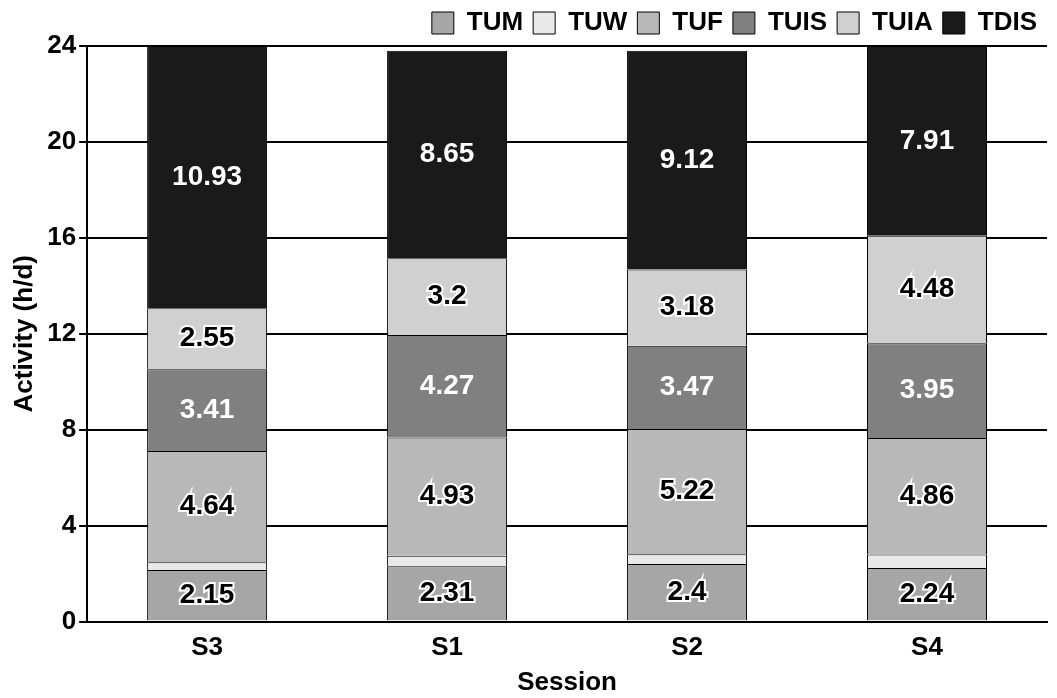 This screenshot has height=698, width=1057. What do you see at coordinates (687, 646) in the screenshot?
I see `x-tick-label: S2` at bounding box center [687, 646].